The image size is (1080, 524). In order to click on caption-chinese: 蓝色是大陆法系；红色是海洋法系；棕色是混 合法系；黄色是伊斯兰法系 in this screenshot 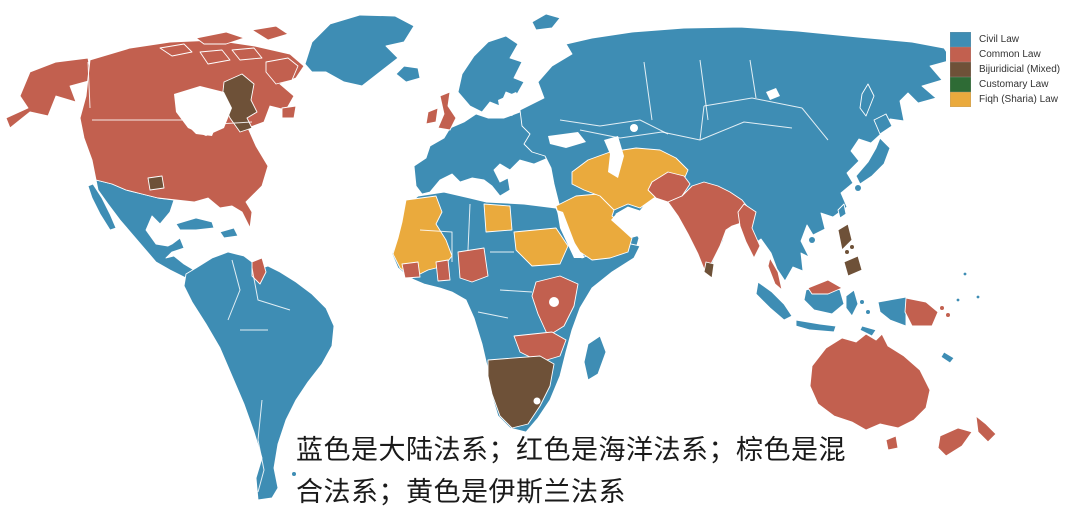, I will do `click(571, 471)`.